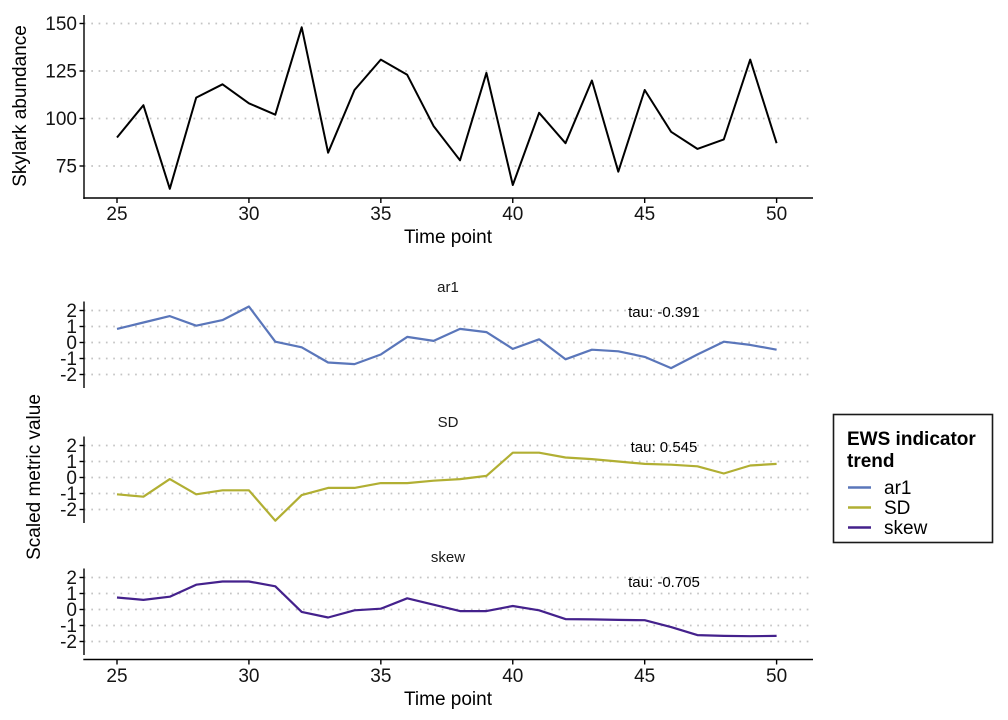 The image size is (1008, 720). What do you see at coordinates (897, 508) in the screenshot?
I see `legend-label-sd: SD` at bounding box center [897, 508].